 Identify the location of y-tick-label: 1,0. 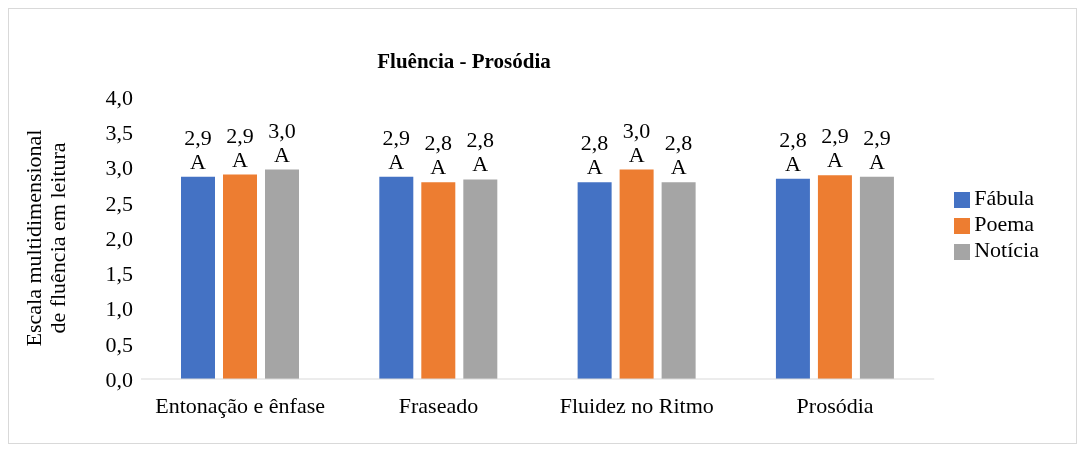
(119, 309).